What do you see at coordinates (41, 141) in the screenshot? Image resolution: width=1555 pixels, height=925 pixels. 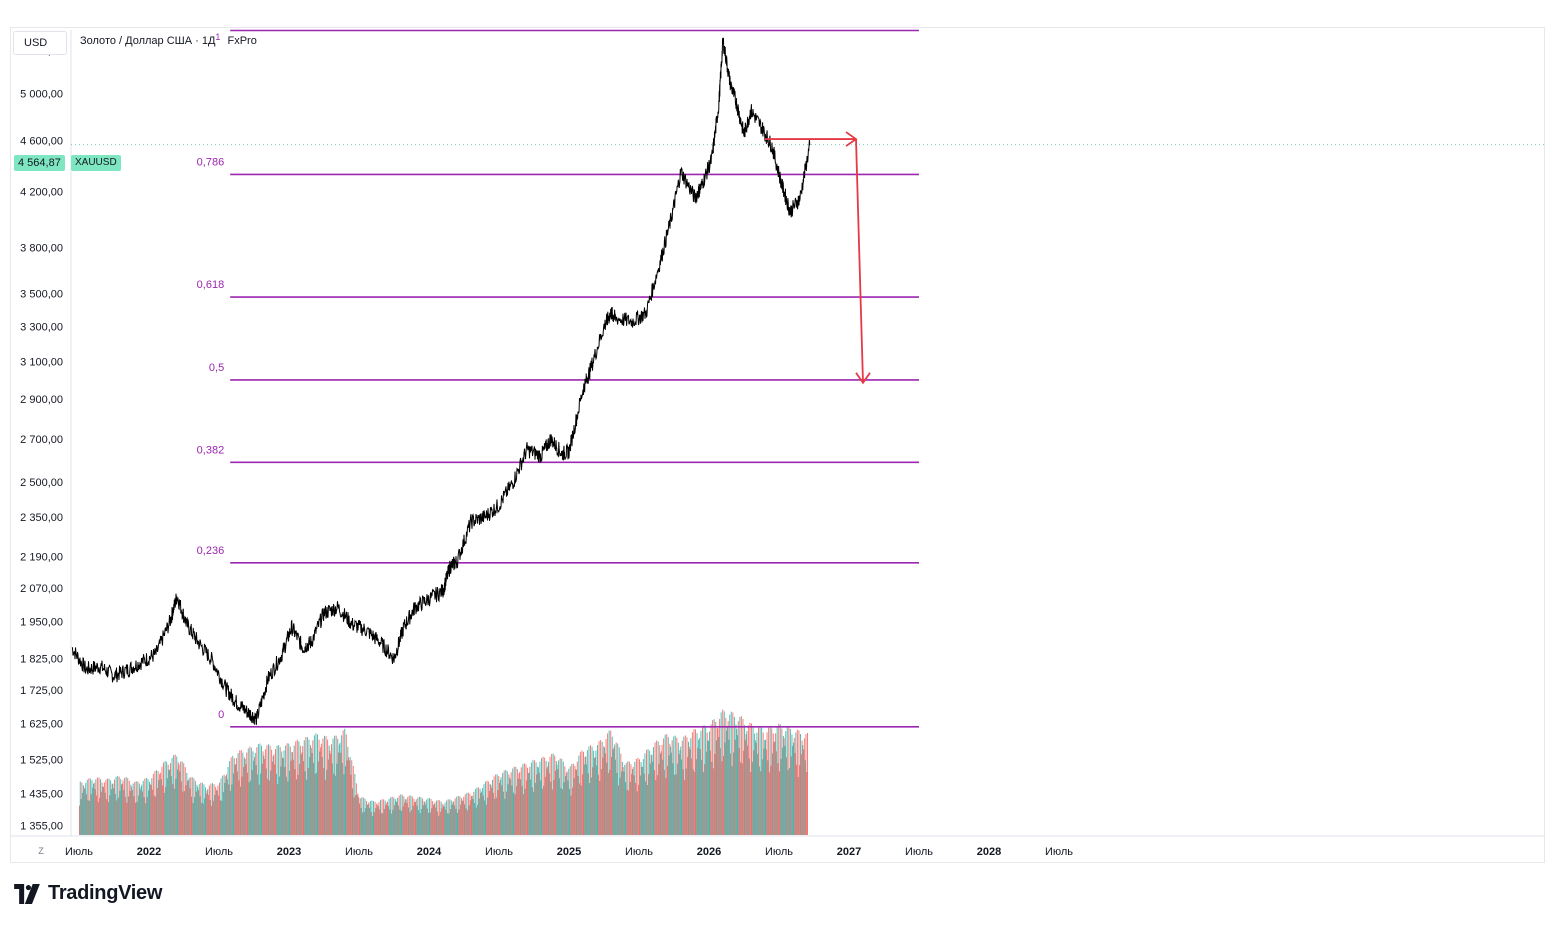 I see `price-tick-label: 4 600,00` at bounding box center [41, 141].